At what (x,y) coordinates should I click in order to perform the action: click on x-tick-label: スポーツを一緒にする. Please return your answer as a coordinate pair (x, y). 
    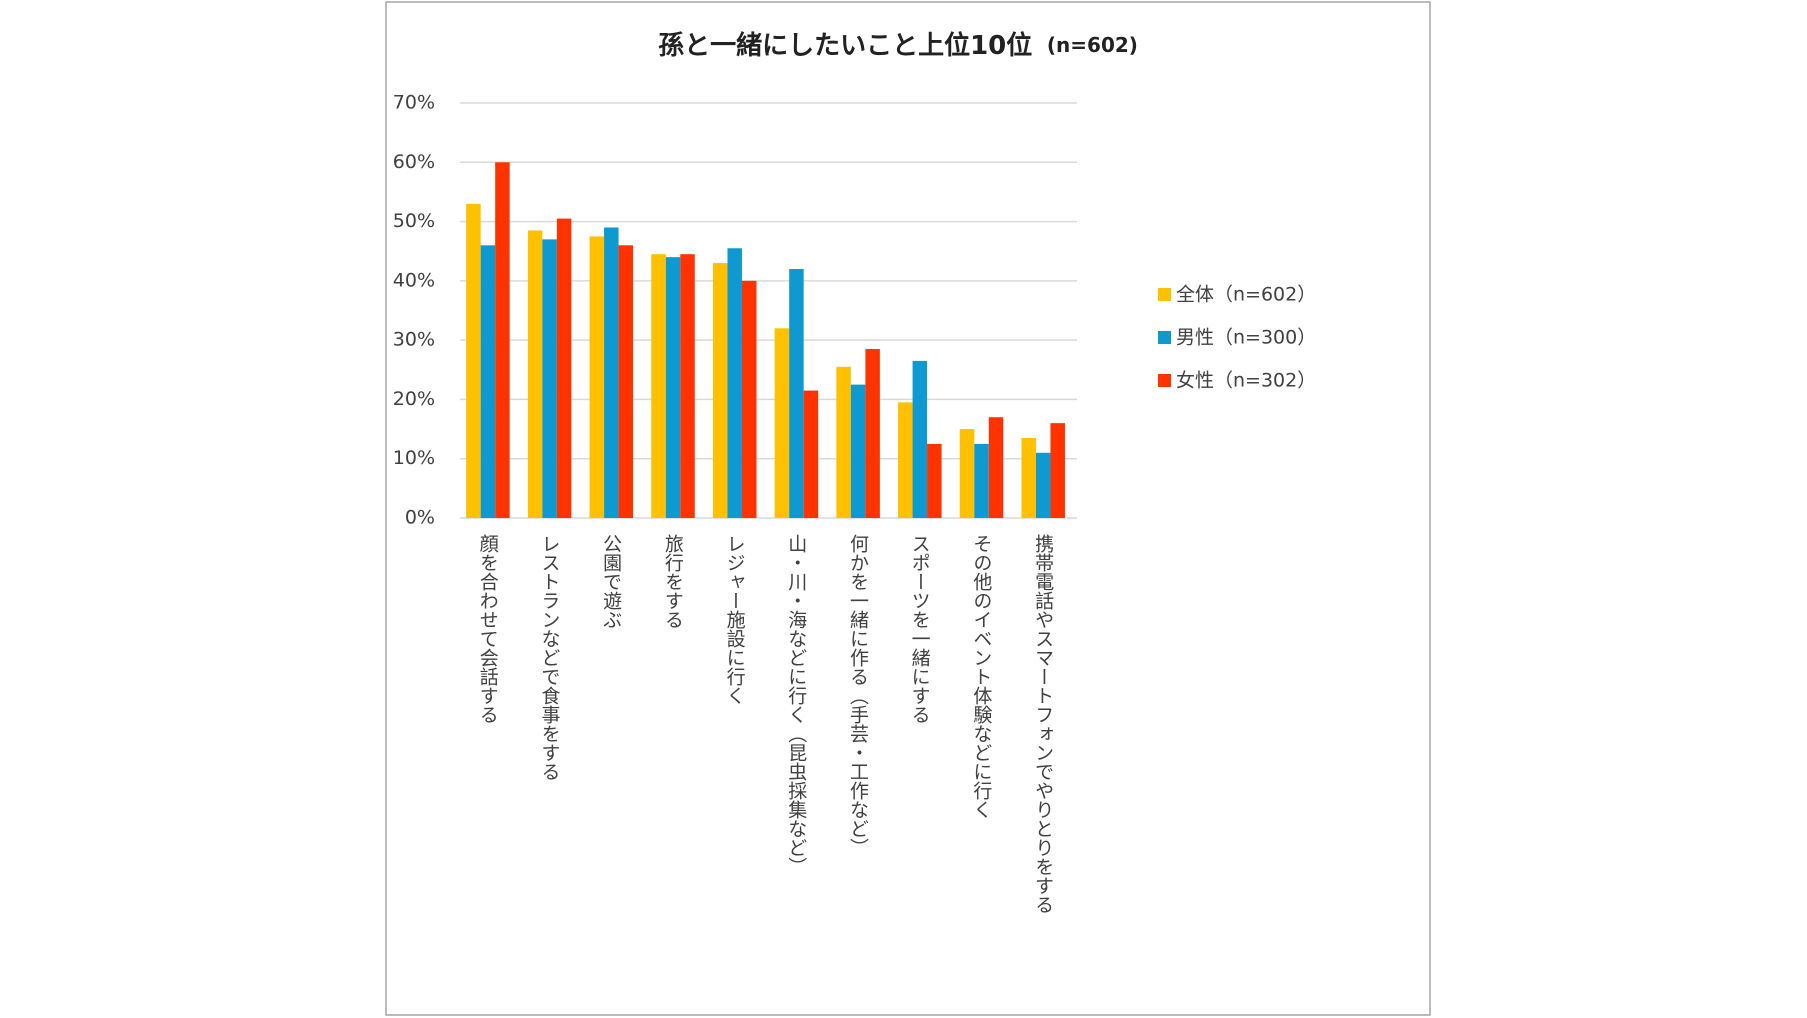
    Looking at the image, I should click on (920, 629).